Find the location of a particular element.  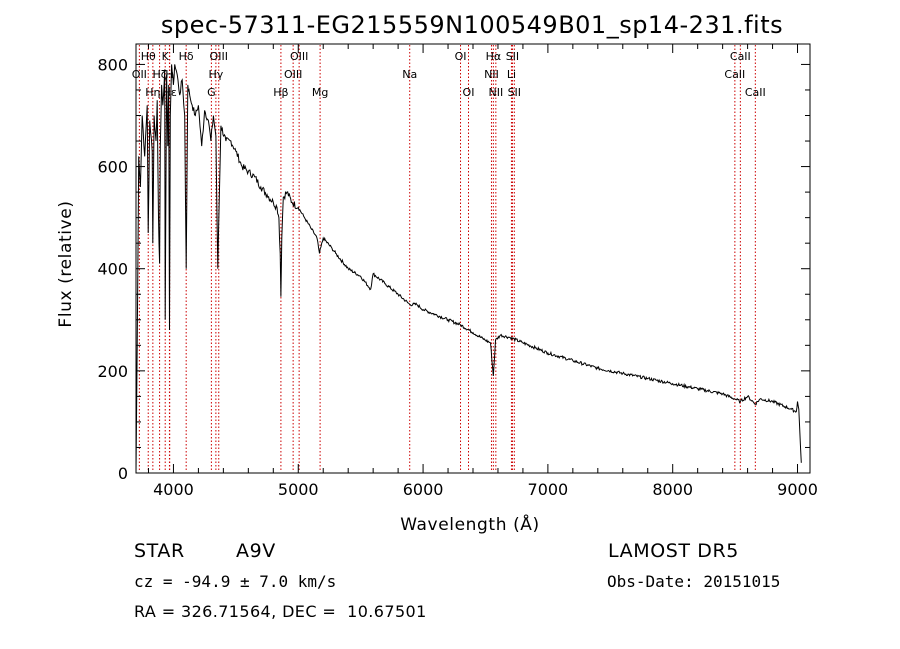

line-marker-label: Mg is located at coordinates (320, 92).